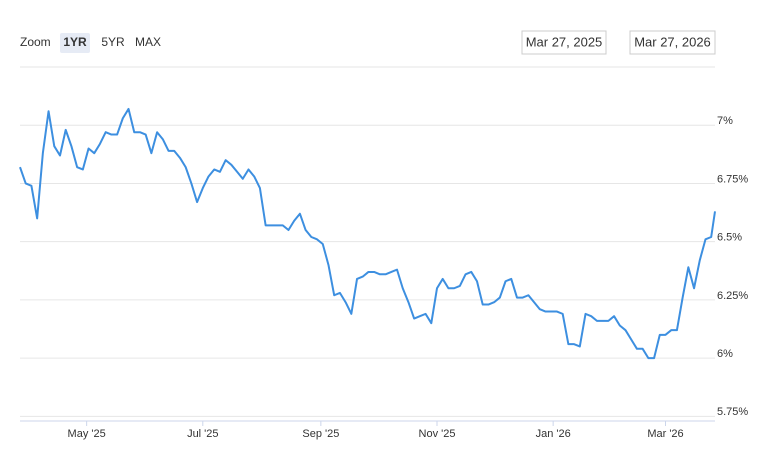 This screenshot has width=764, height=453. What do you see at coordinates (725, 354) in the screenshot?
I see `y-tick-label: 6%` at bounding box center [725, 354].